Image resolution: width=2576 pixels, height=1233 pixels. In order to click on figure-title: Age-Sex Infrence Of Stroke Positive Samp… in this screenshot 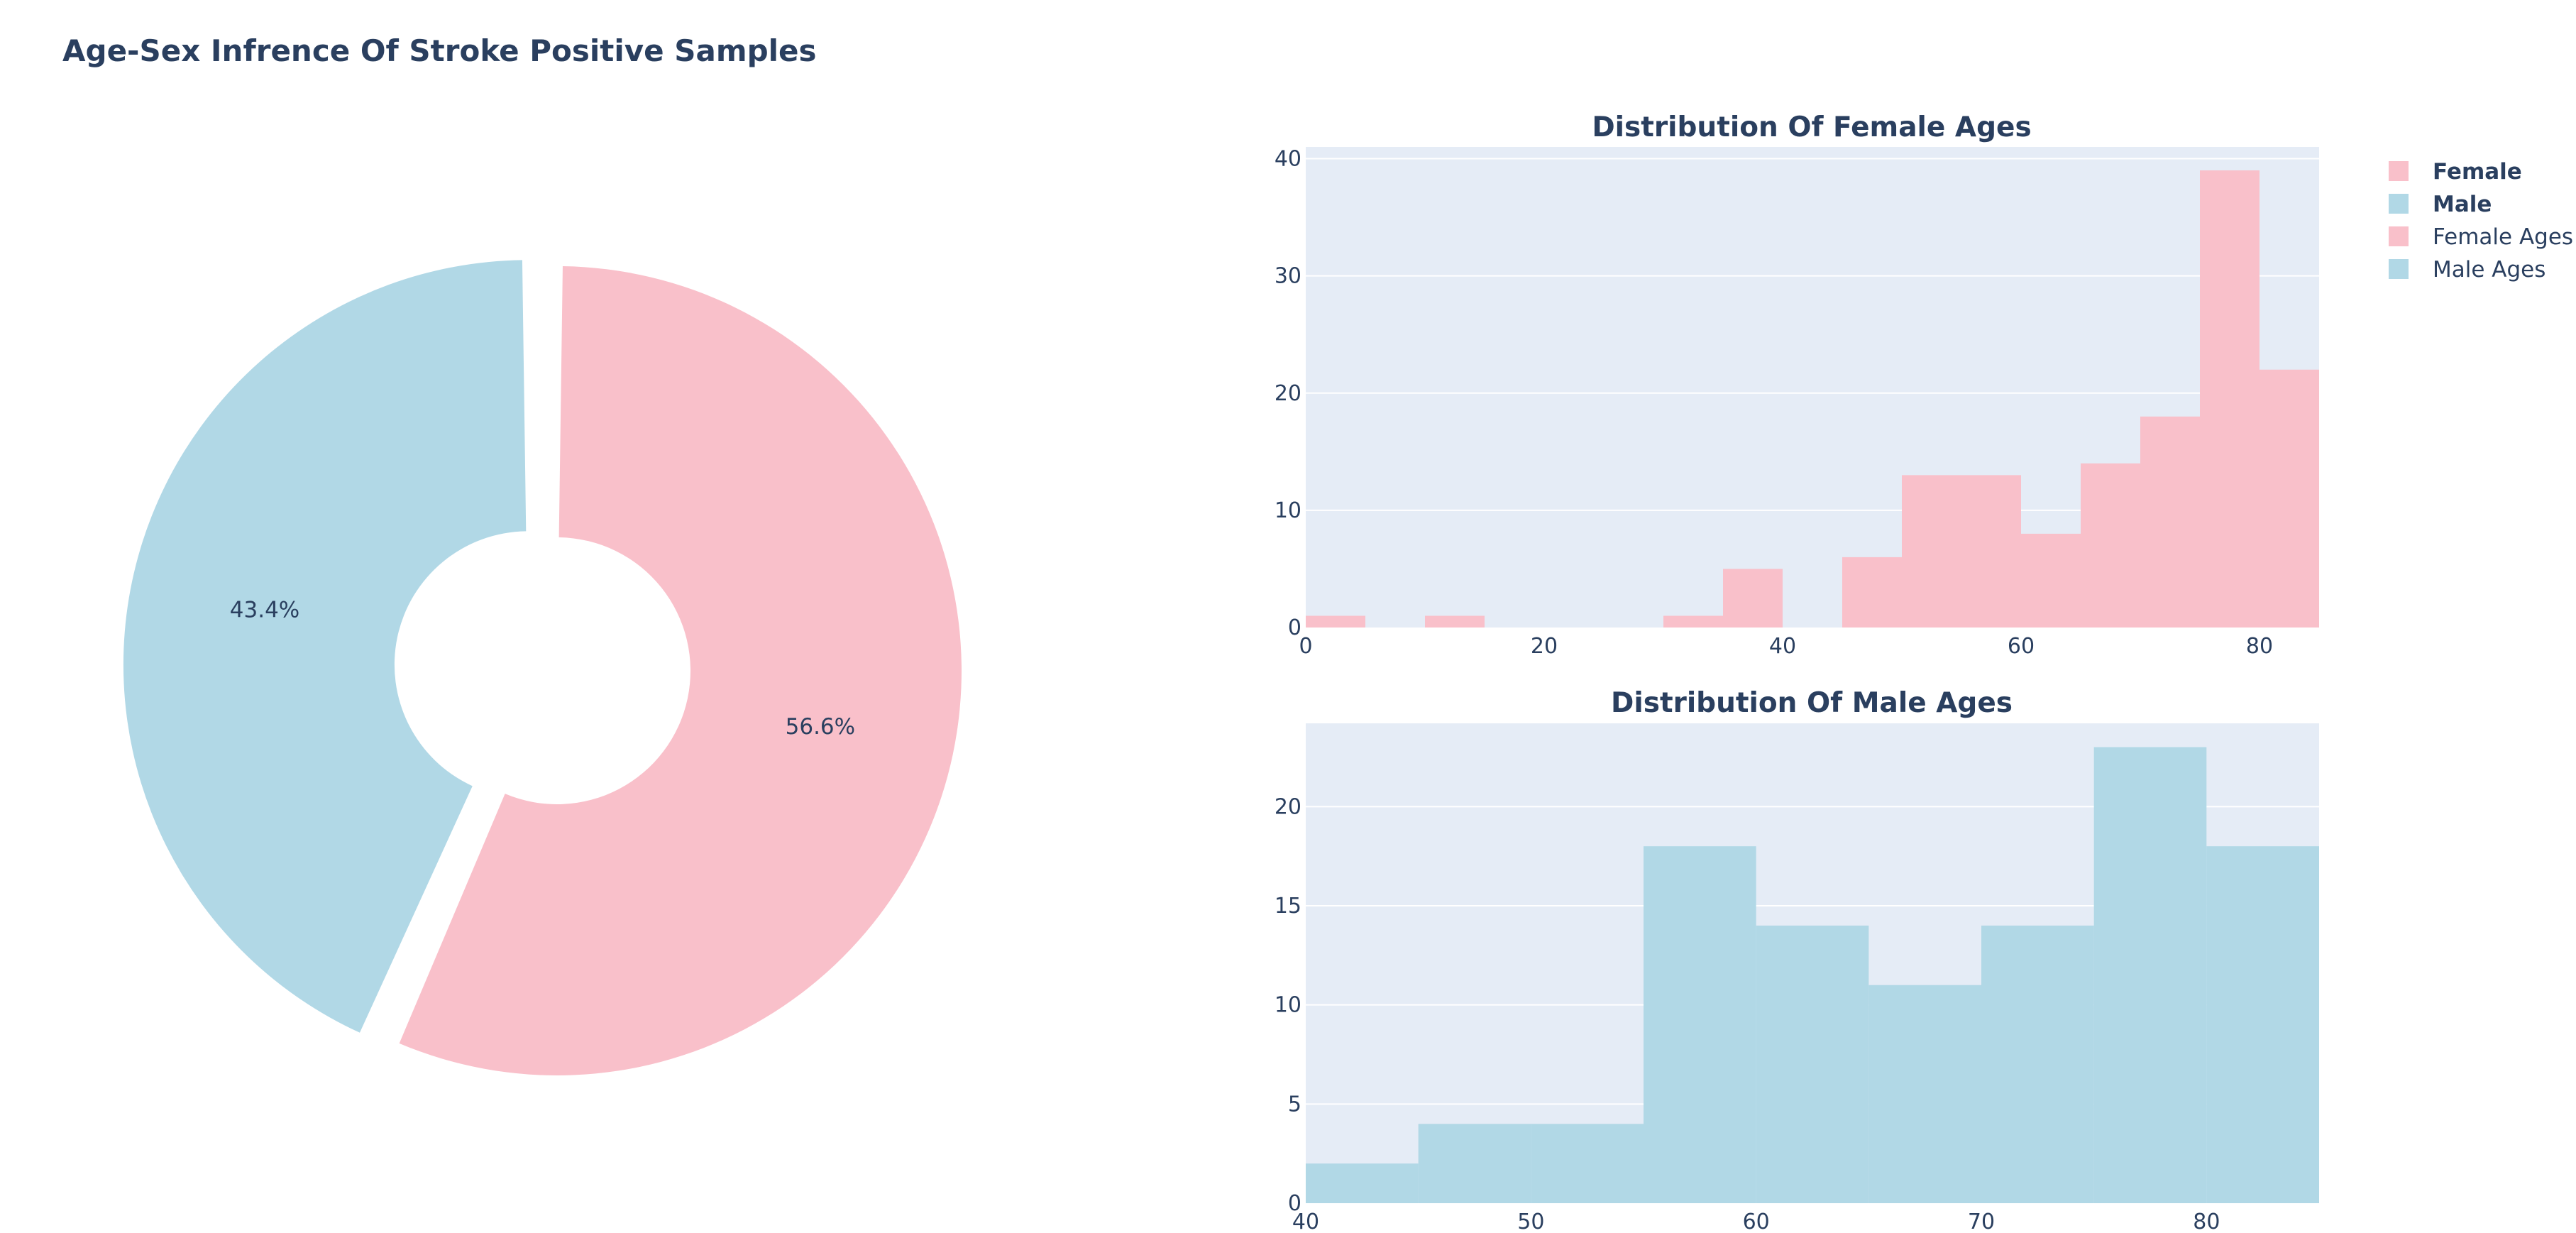, I will do `click(439, 50)`.